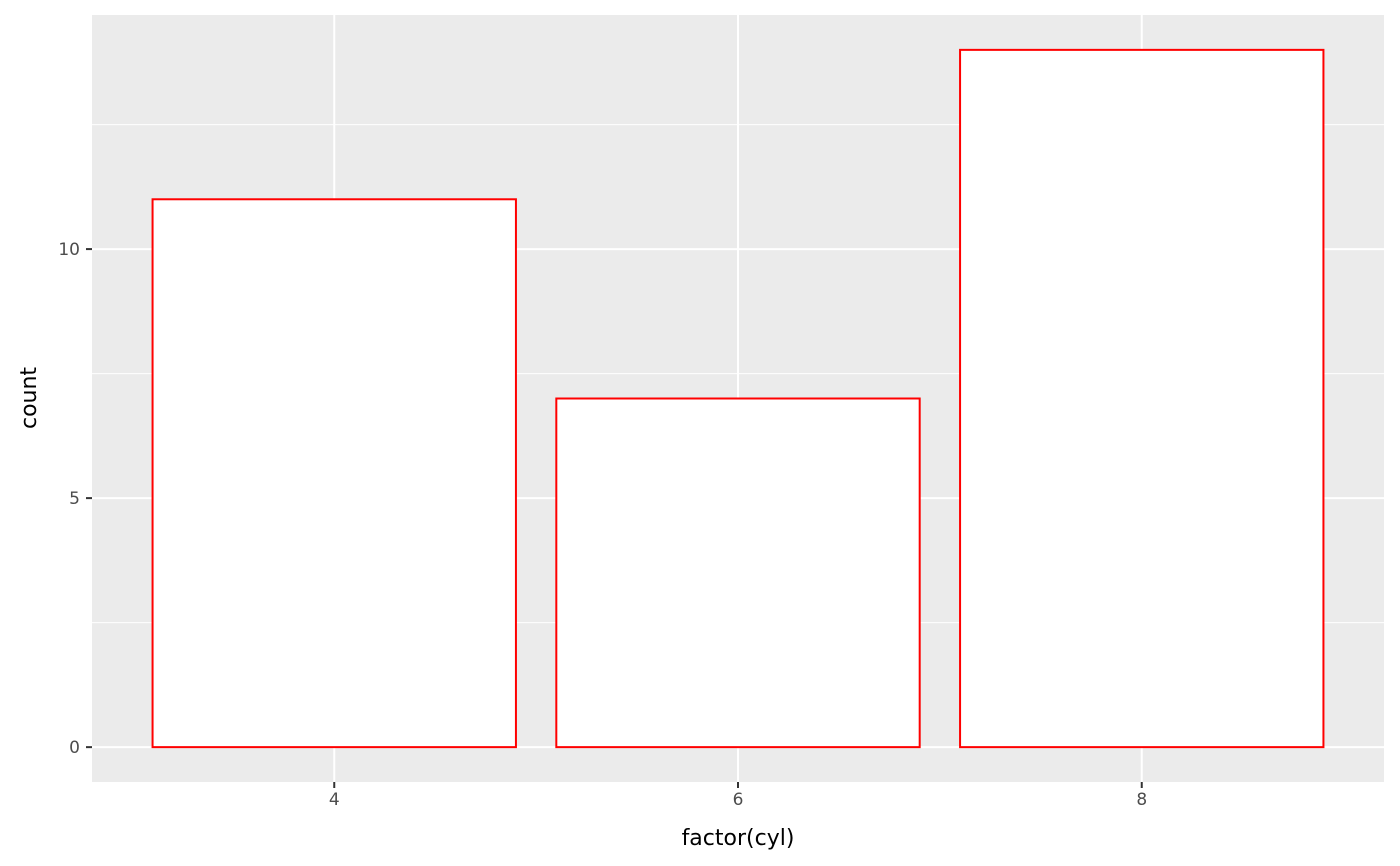 Image resolution: width=1400 pixels, height=866 pixels. Describe the element at coordinates (69, 250) in the screenshot. I see `y-tick-label: 10` at that location.